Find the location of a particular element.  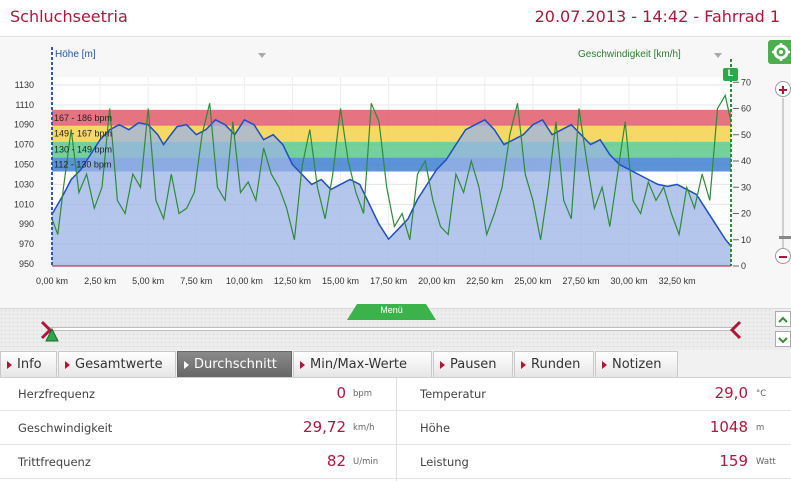

scroll-up-button is located at coordinates (783, 319).